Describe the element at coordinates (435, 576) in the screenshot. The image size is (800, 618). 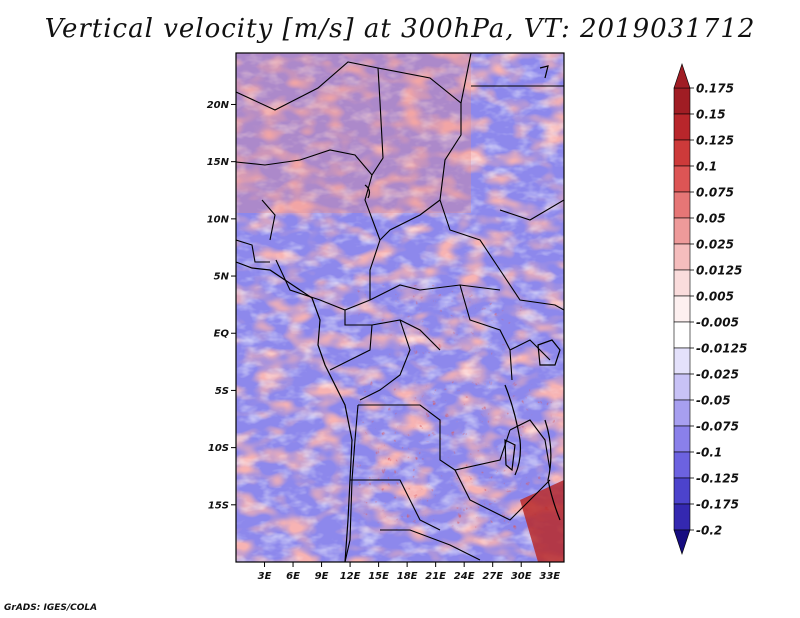
I see `lon-tick-label: 21E` at that location.